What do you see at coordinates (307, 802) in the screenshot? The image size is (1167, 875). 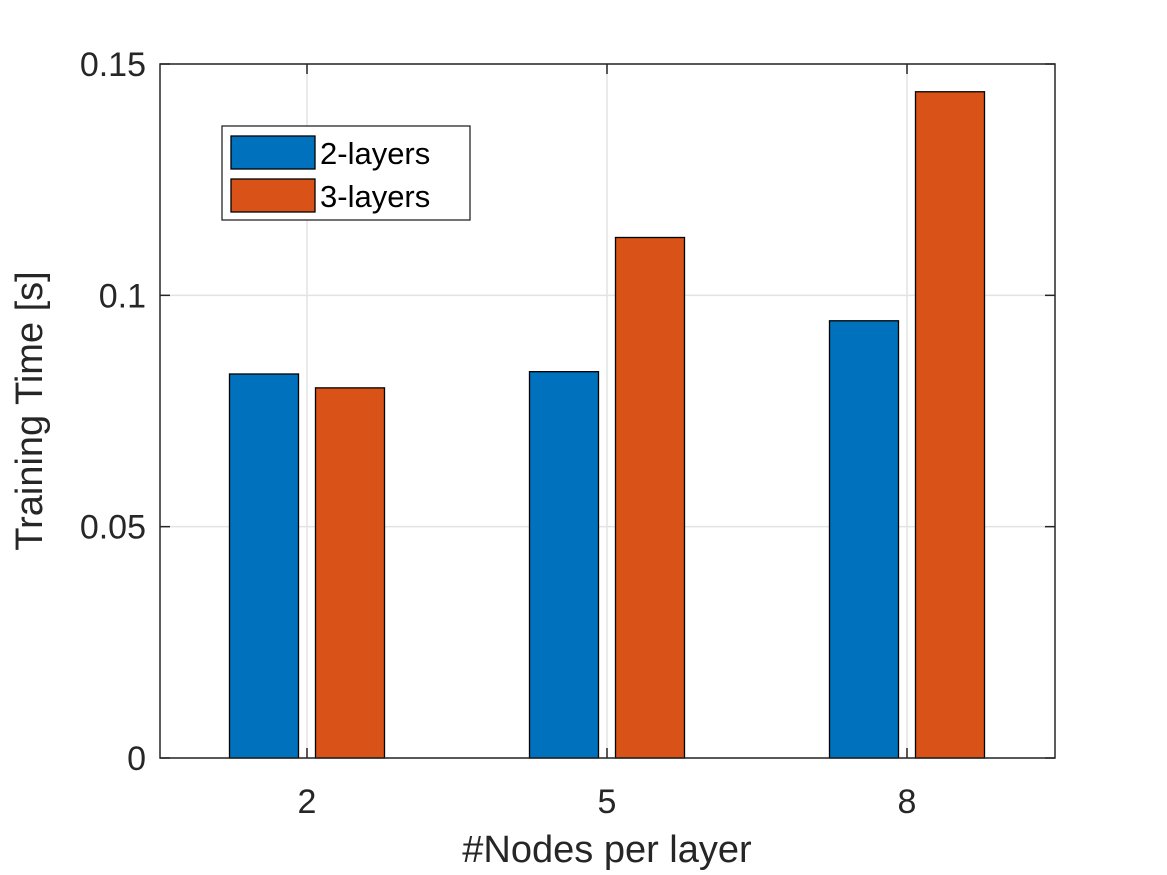 I see `x-tick-label: 2` at bounding box center [307, 802].